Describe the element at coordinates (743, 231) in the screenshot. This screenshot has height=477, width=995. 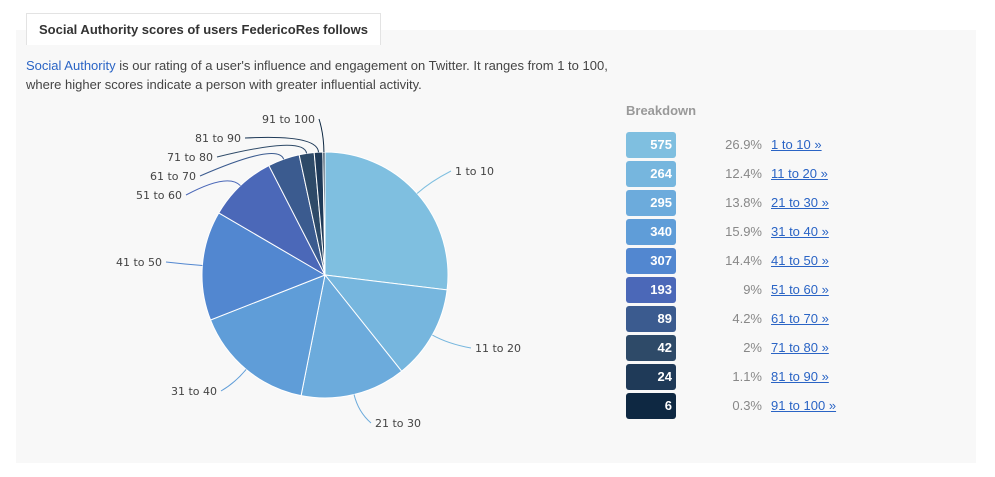
I see `percent-value: 15.9%` at that location.